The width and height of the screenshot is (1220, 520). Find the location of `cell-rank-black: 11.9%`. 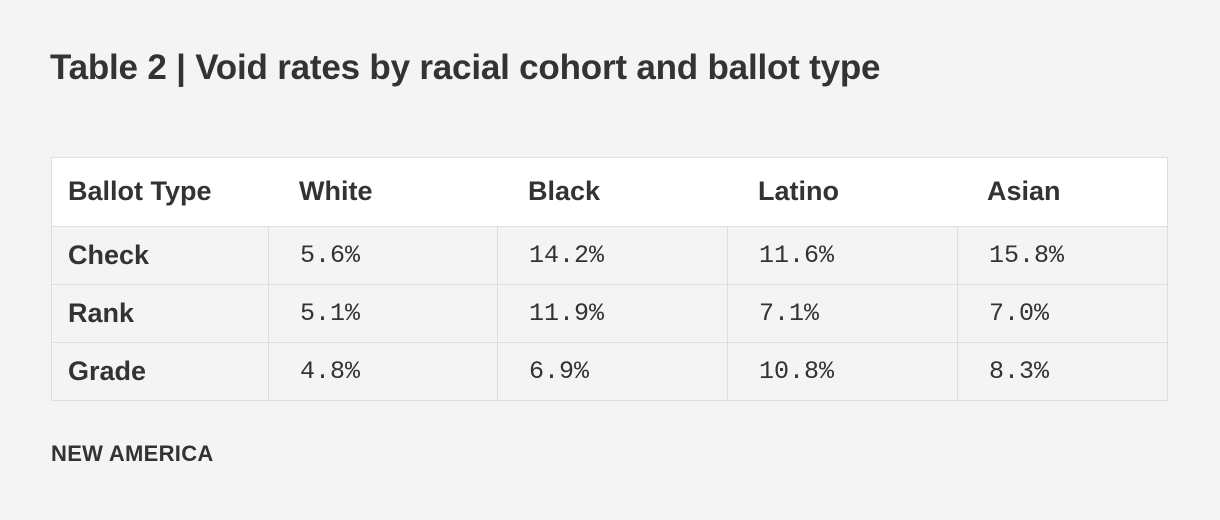

cell-rank-black: 11.9% is located at coordinates (613, 313).